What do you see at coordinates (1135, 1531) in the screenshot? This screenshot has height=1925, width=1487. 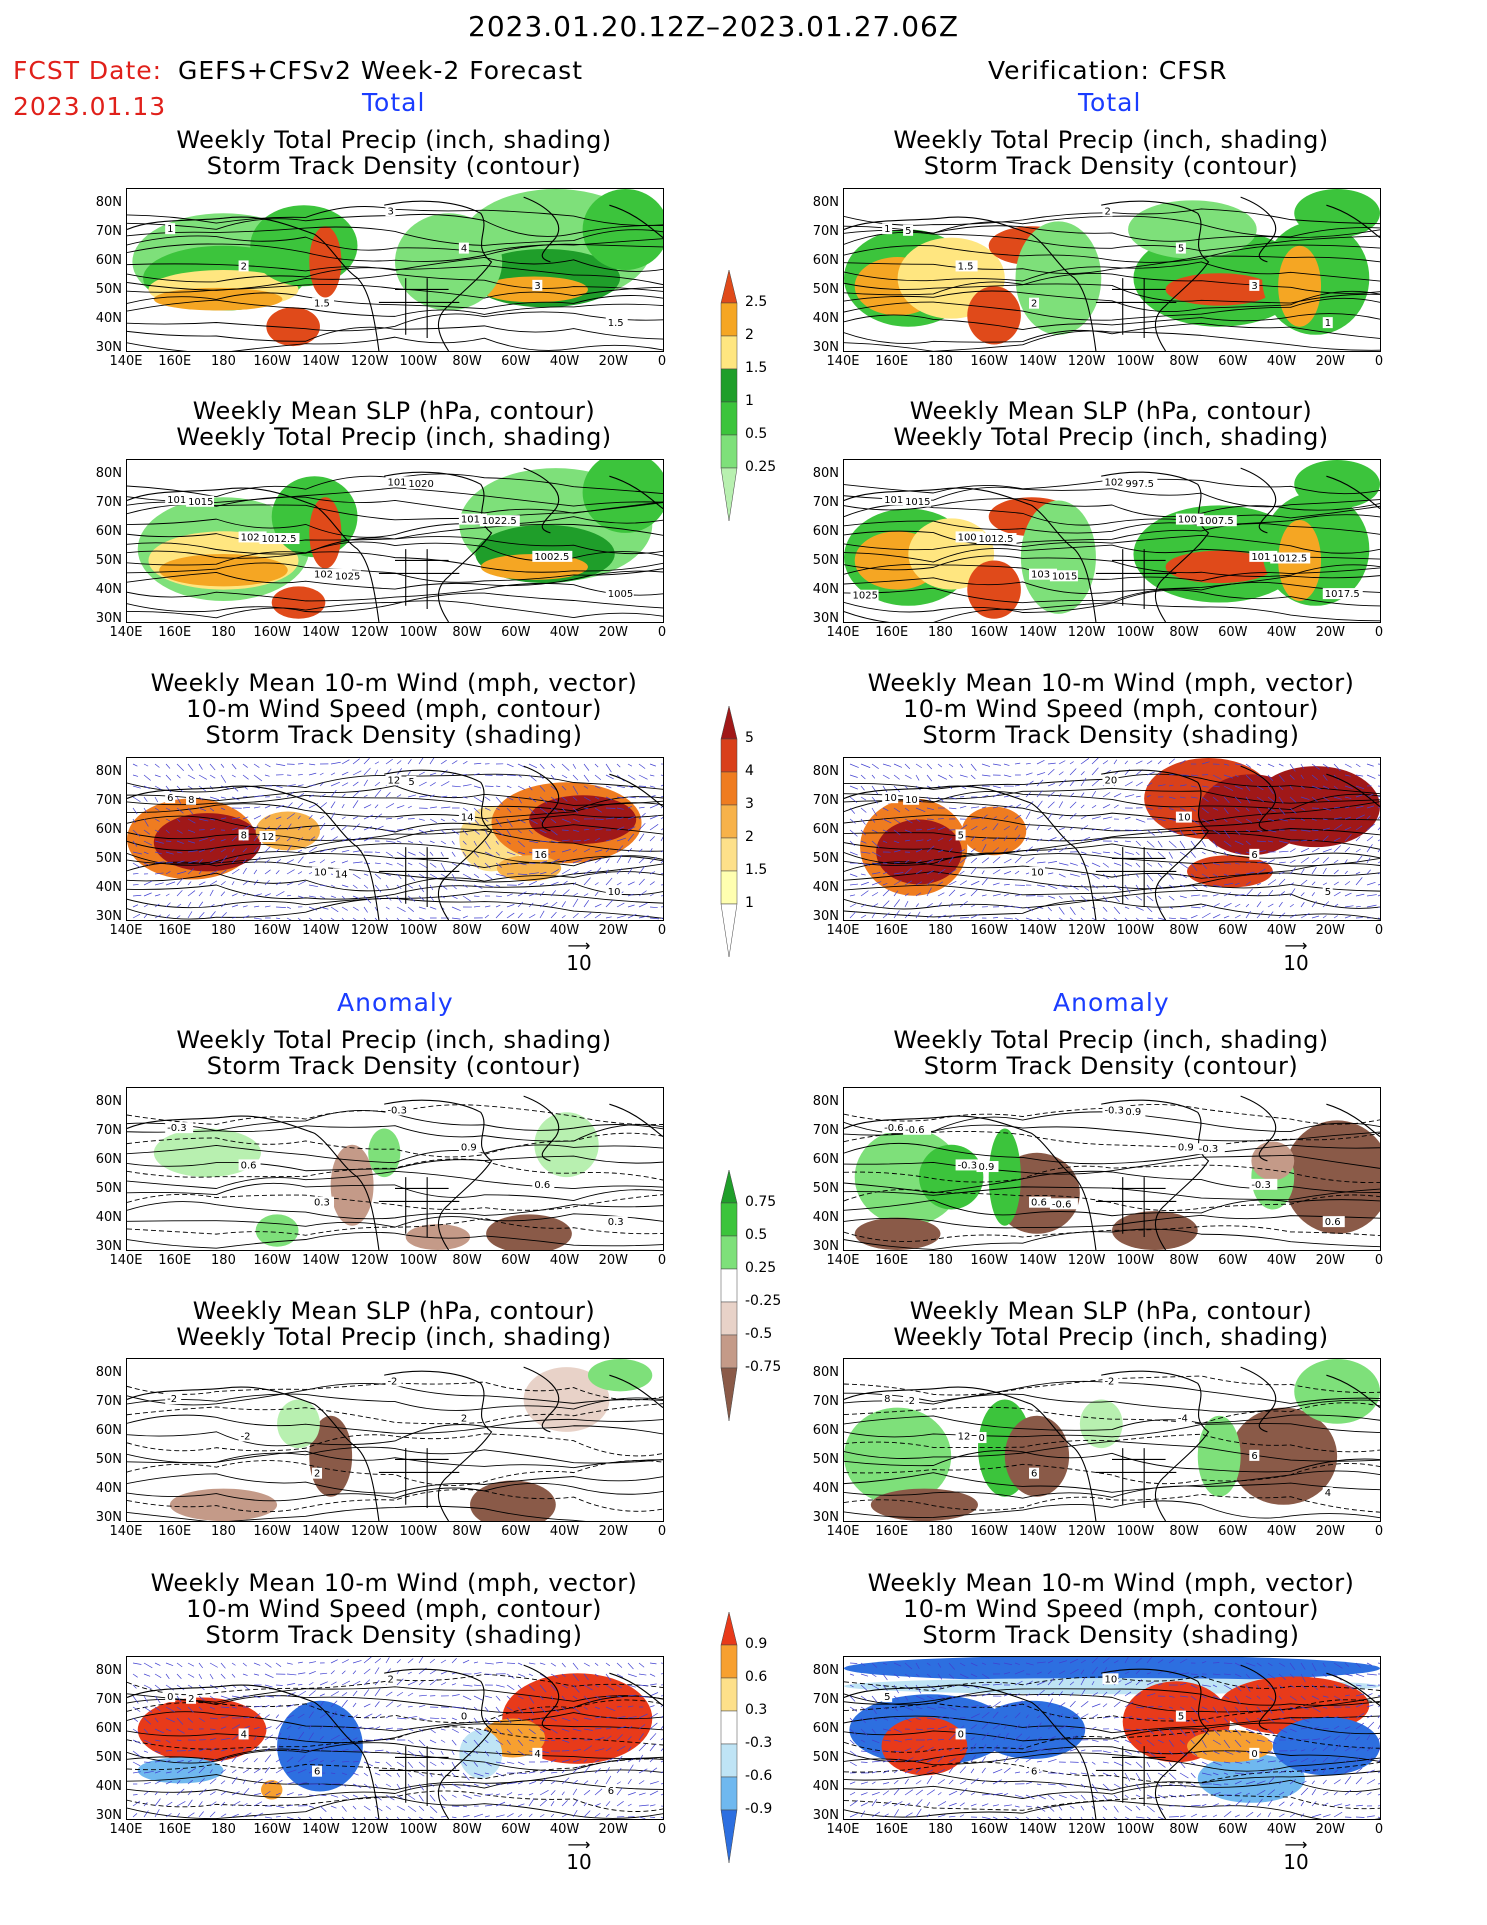 I see `lon-tick-label: 100W` at bounding box center [1135, 1531].